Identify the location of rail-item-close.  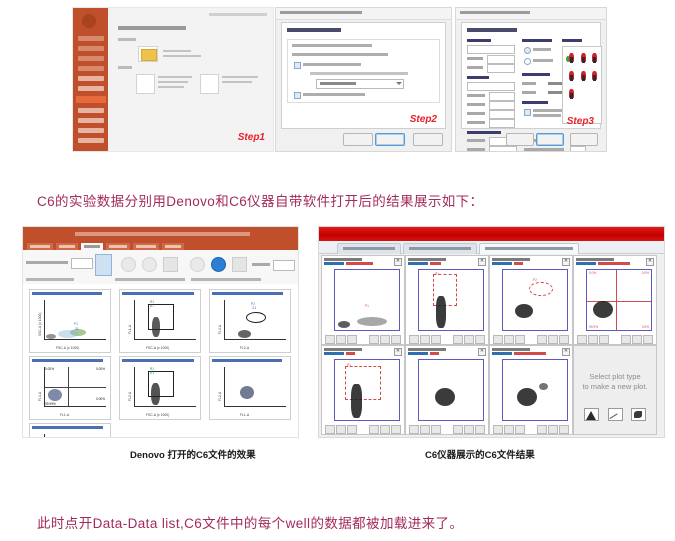
(91, 120).